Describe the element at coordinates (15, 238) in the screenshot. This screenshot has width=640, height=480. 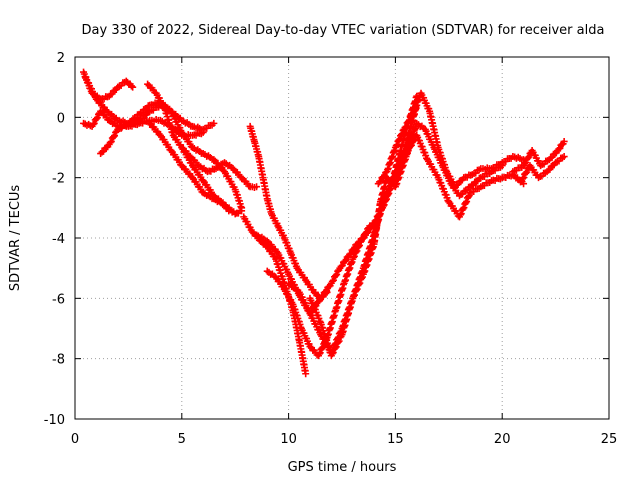
I see `y-axis-label: SDTVAR / TECUs` at that location.